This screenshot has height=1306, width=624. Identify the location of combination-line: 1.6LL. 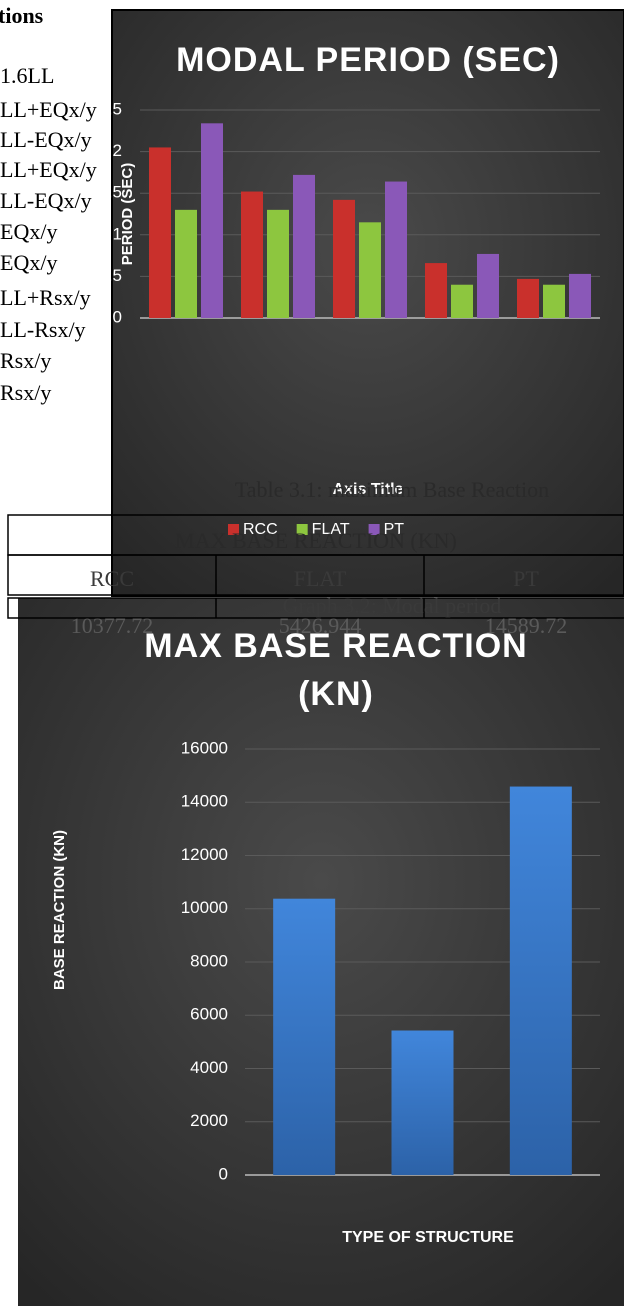
(27, 75).